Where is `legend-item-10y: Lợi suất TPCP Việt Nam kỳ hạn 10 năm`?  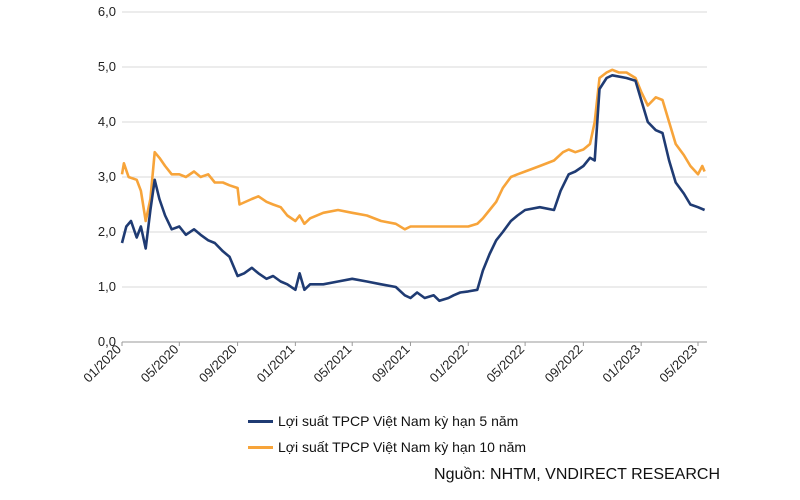 legend-item-10y: Lợi suất TPCP Việt Nam kỳ hạn 10 năm is located at coordinates (387, 447).